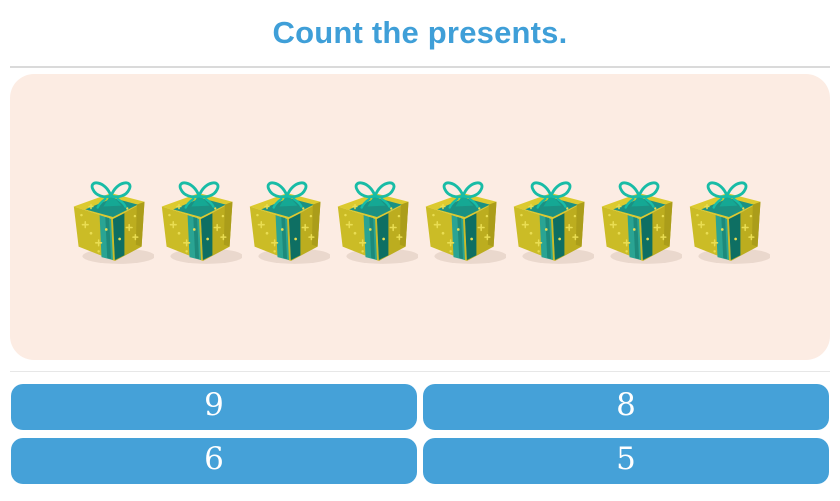 This screenshot has width=840, height=501. What do you see at coordinates (420, 371) in the screenshot?
I see `answers-divider` at bounding box center [420, 371].